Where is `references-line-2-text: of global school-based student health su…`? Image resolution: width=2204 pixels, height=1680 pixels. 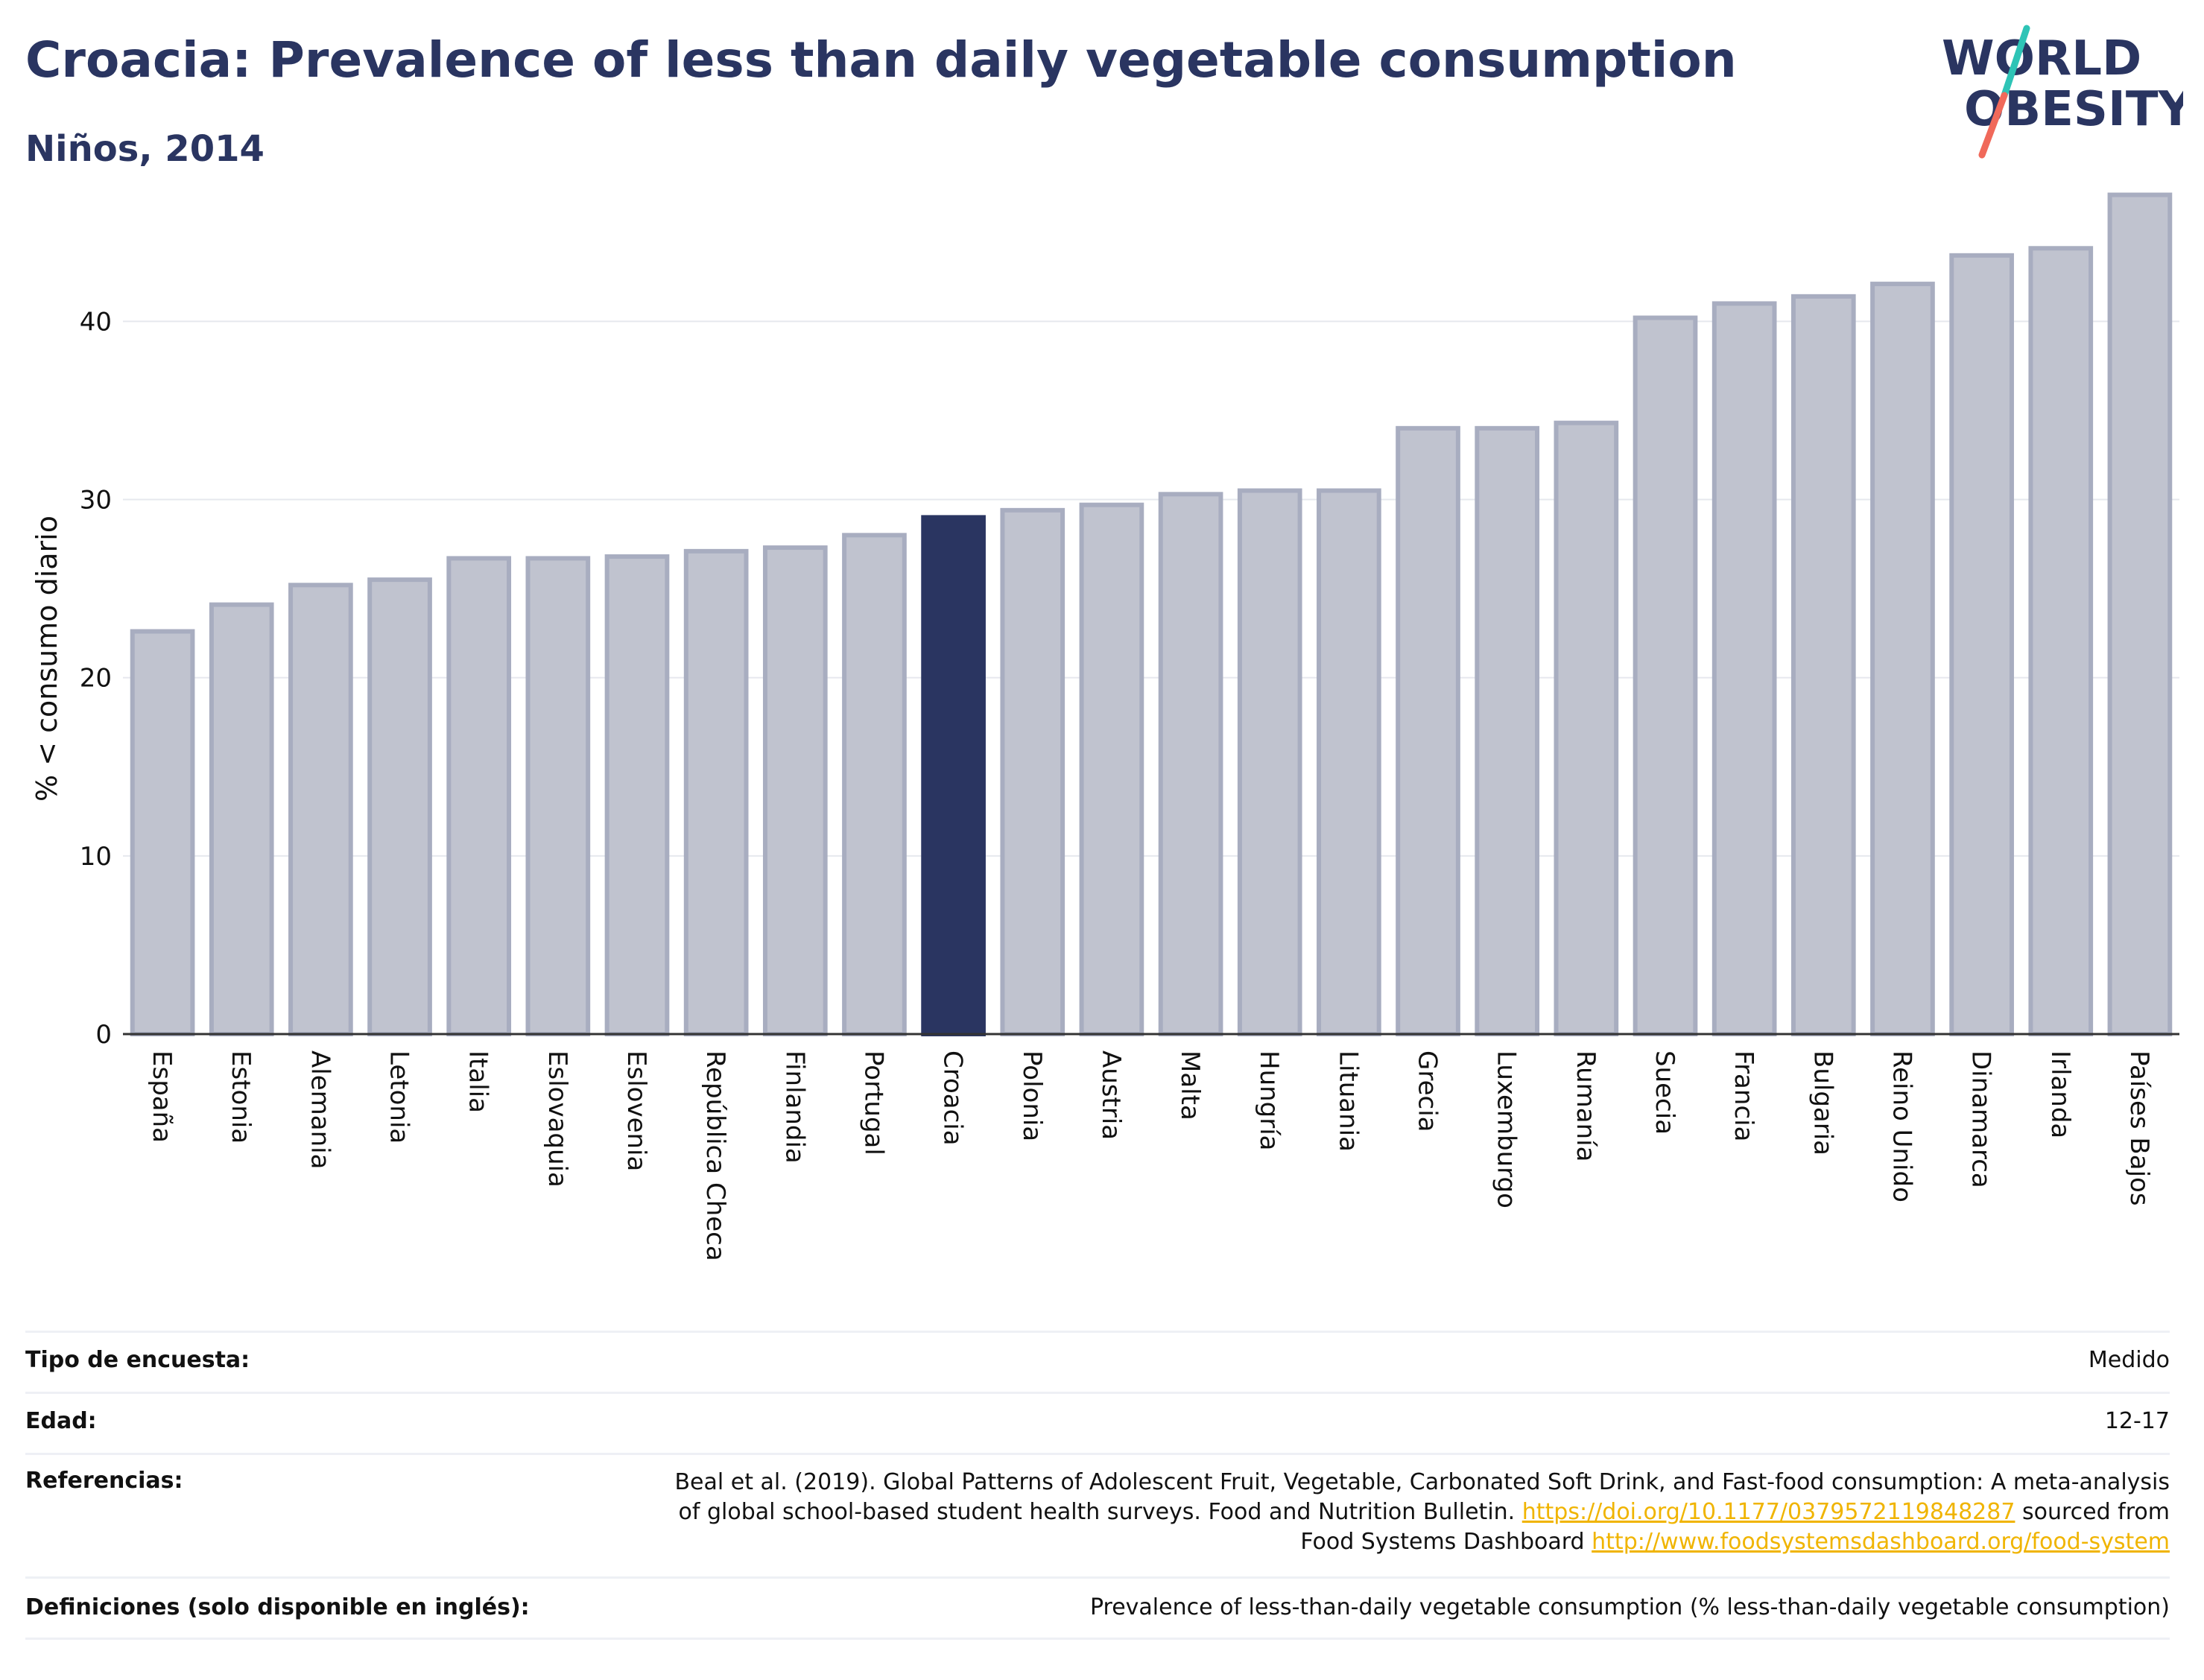 references-line-2-text: of global school-based student health su… is located at coordinates (1097, 1512).